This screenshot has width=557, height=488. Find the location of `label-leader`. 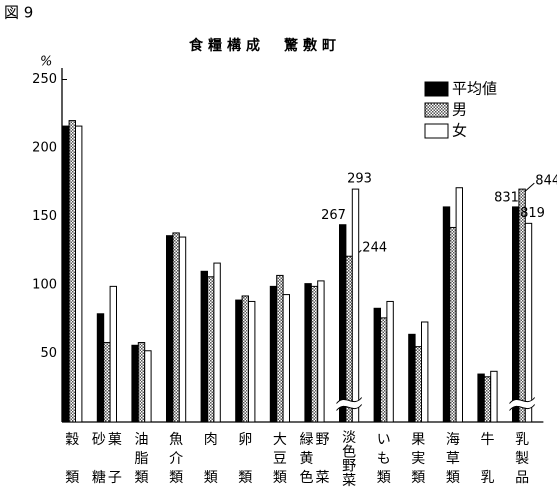

label-leader is located at coordinates (529, 187).